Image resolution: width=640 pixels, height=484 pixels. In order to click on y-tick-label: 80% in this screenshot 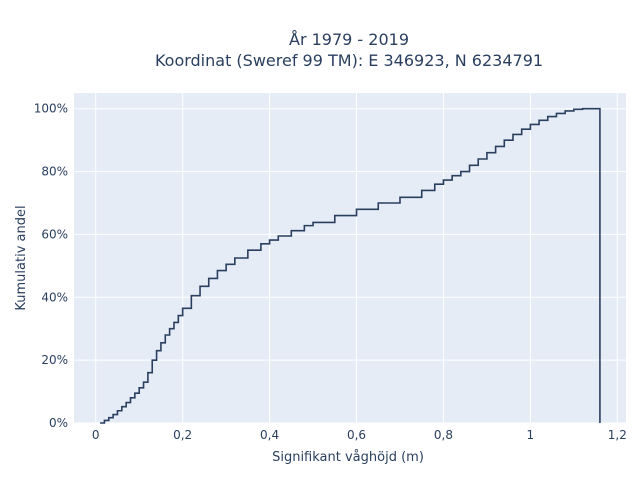, I will do `click(54, 172)`.